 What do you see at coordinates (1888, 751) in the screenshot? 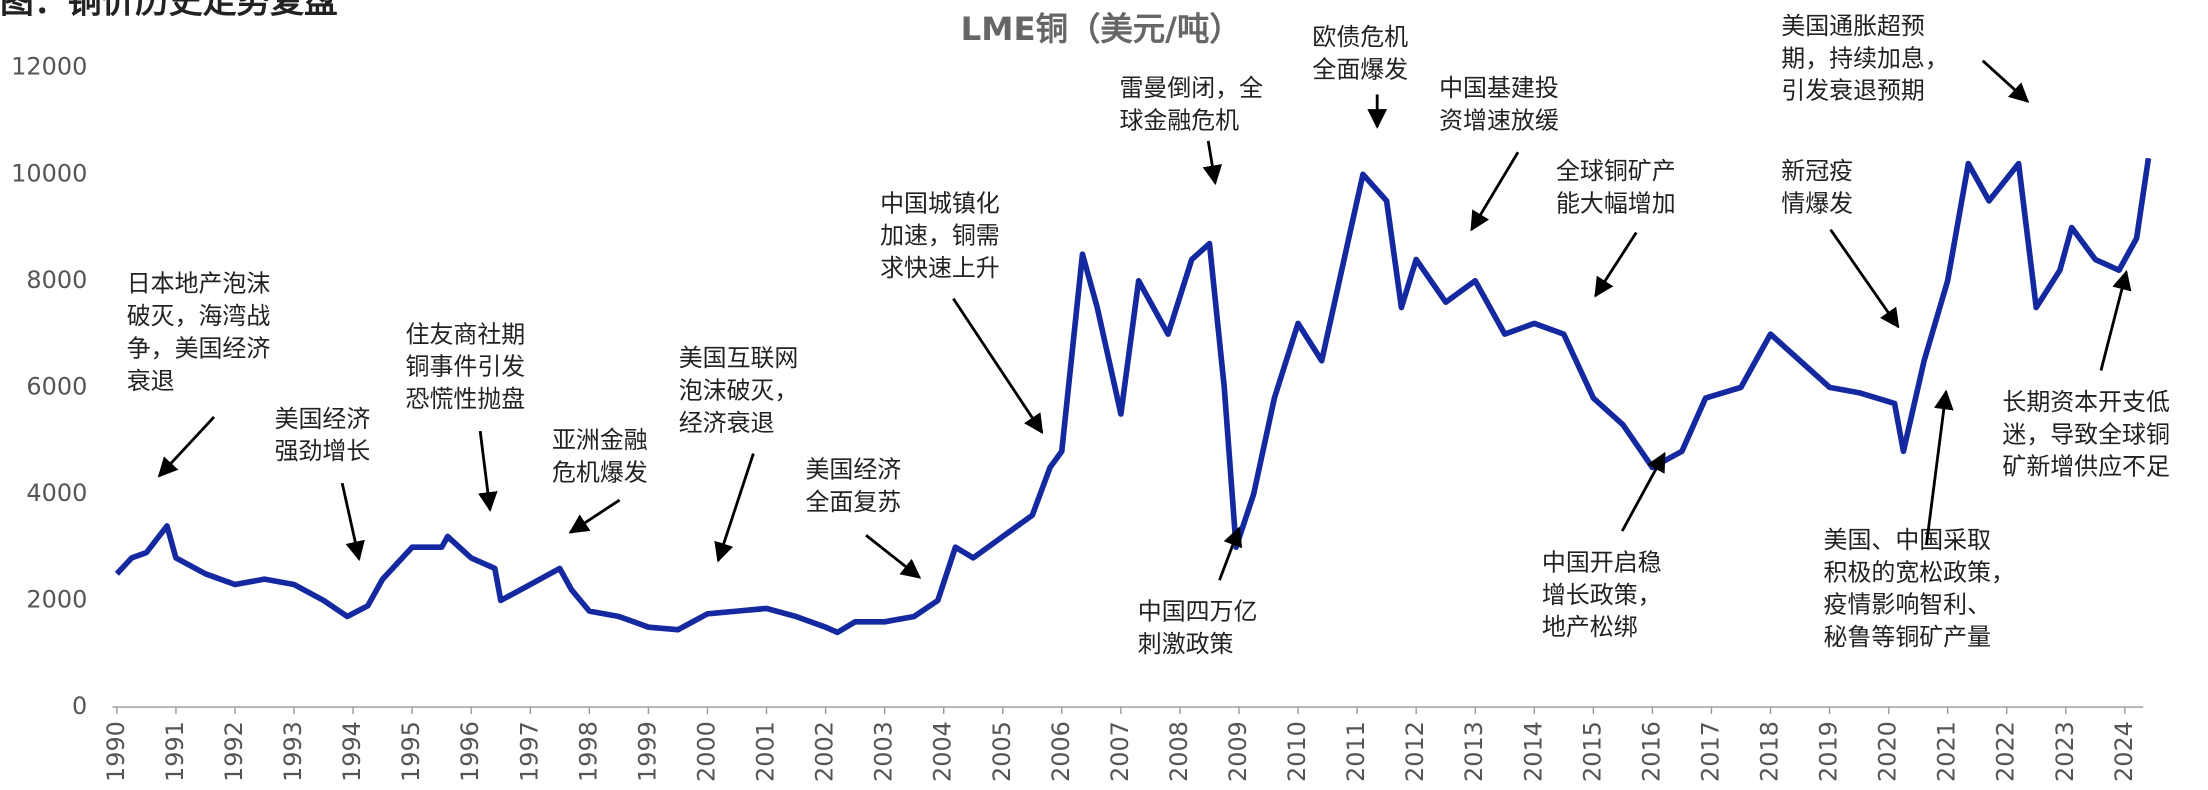
I see `x-tick-label: 2020` at bounding box center [1888, 751].